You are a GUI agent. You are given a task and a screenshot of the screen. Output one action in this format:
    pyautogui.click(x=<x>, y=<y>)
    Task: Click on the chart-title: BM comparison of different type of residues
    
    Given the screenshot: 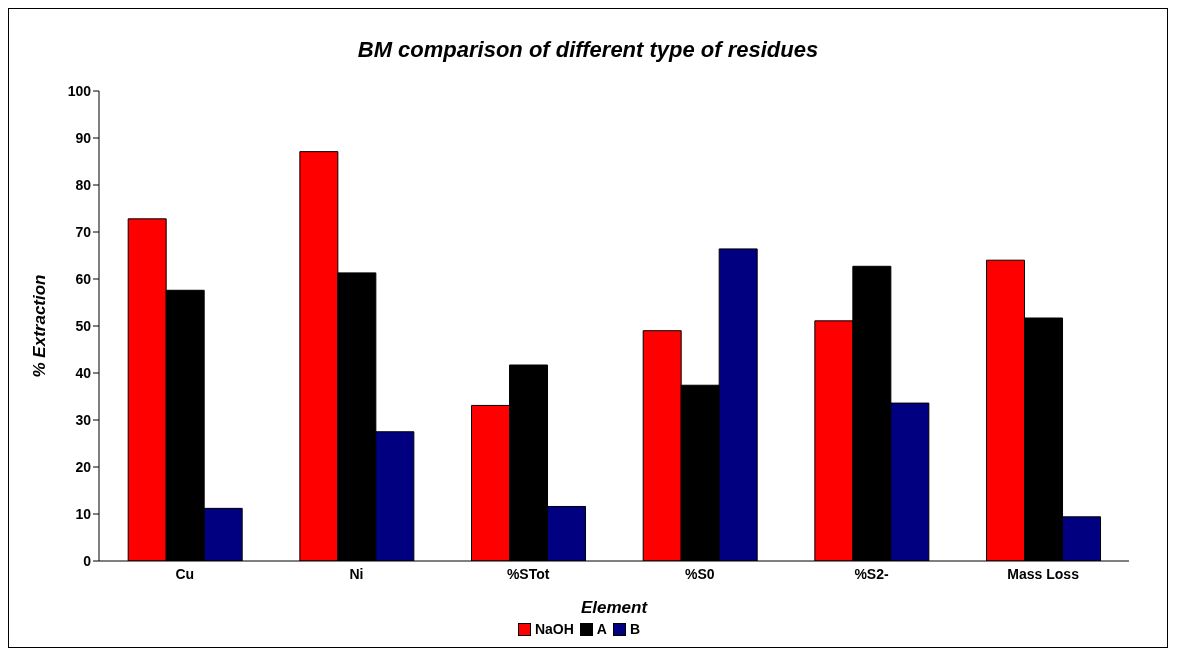 What is the action you would take?
    pyautogui.click(x=588, y=50)
    